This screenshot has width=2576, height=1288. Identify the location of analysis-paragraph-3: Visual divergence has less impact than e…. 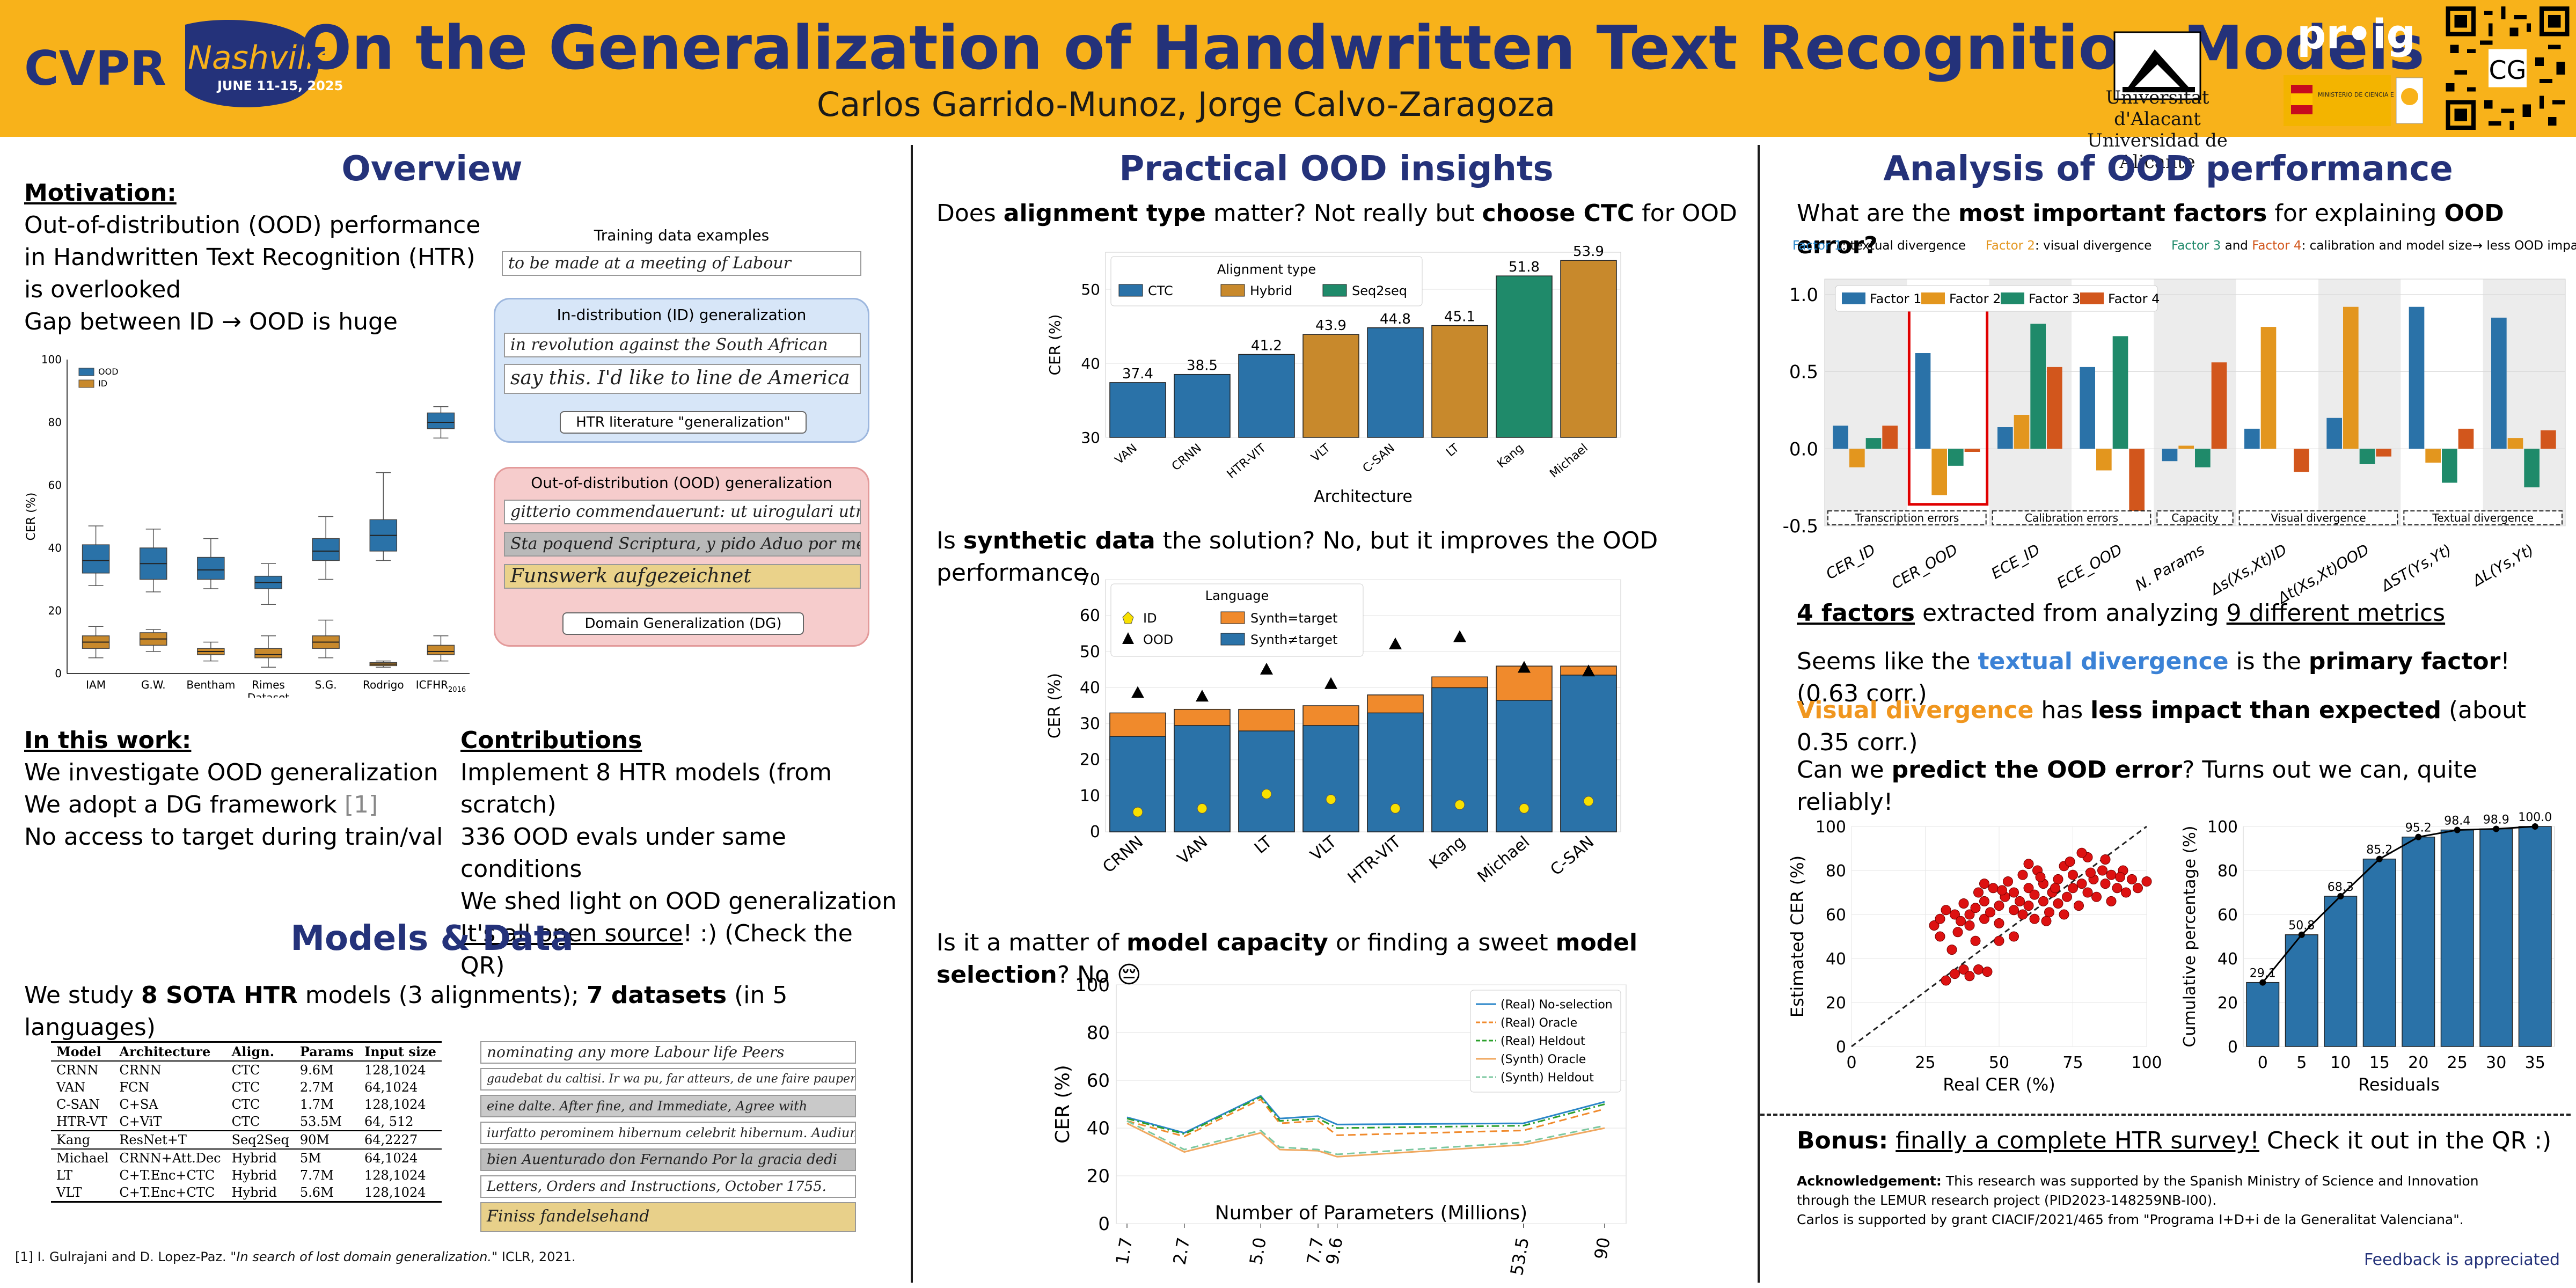
(2183, 726).